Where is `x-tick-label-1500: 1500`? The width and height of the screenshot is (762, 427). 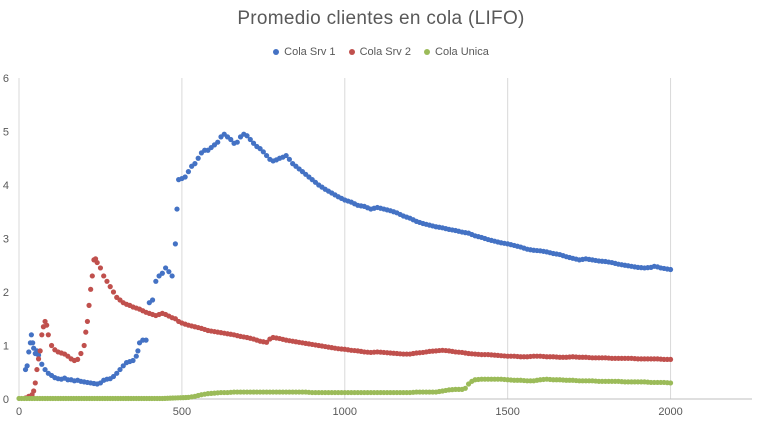 x-tick-label-1500: 1500 is located at coordinates (507, 412).